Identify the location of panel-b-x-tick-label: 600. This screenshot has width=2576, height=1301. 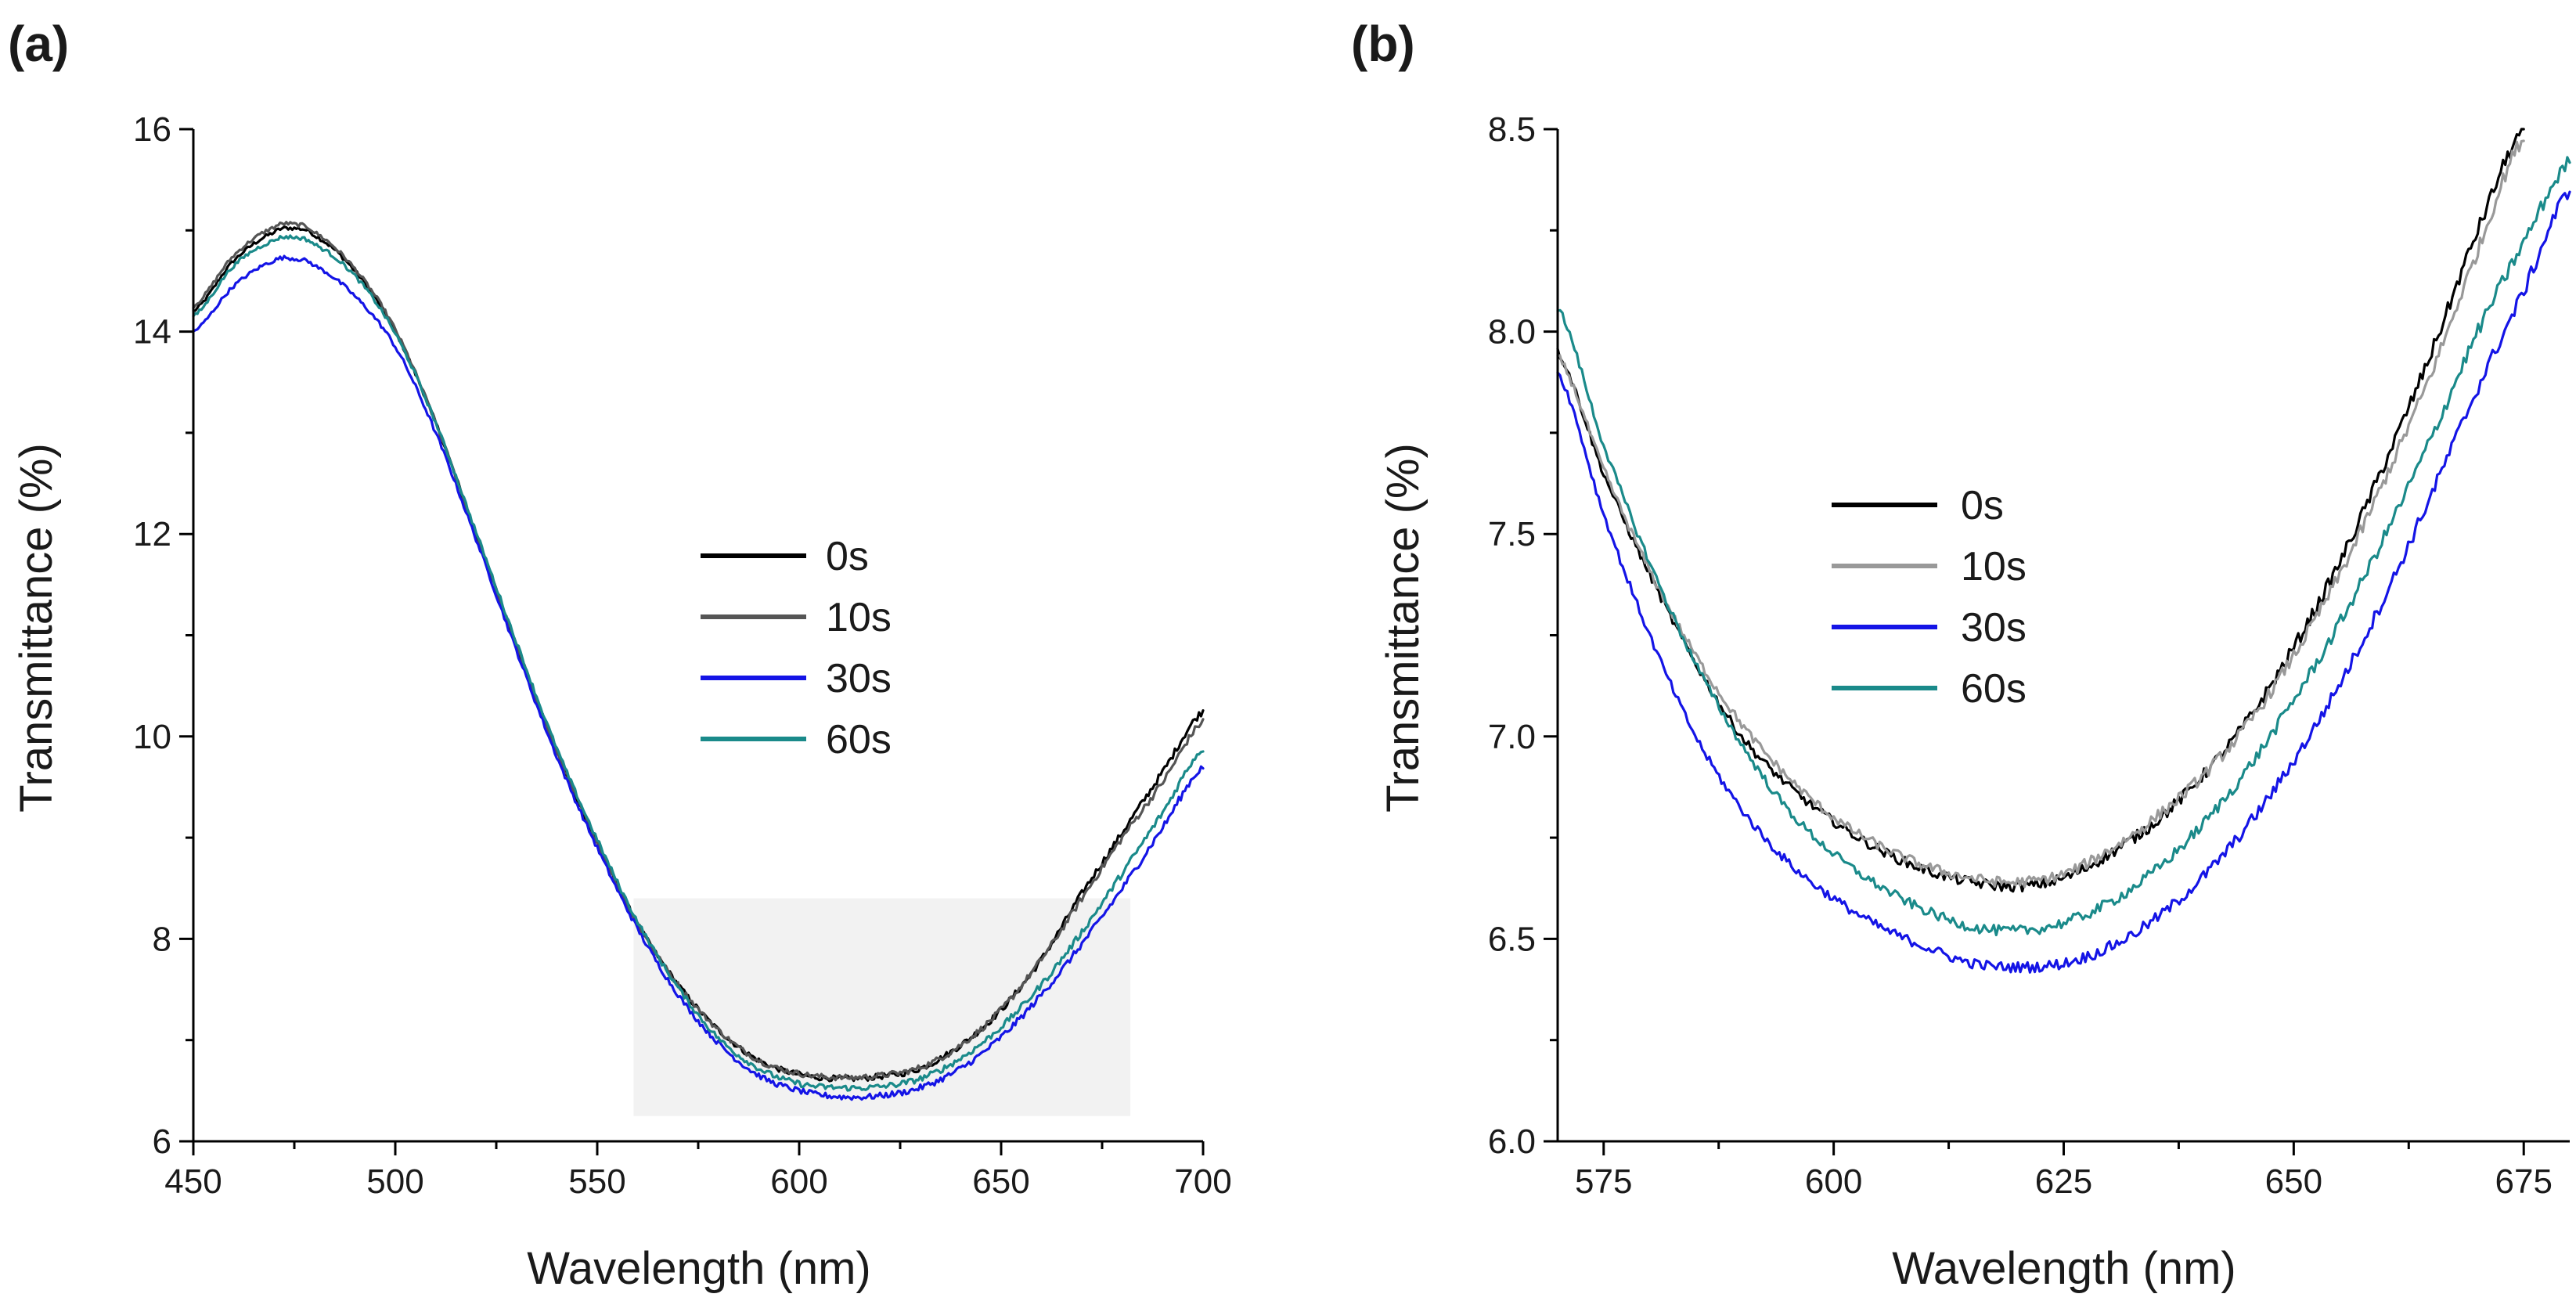
(1833, 1181).